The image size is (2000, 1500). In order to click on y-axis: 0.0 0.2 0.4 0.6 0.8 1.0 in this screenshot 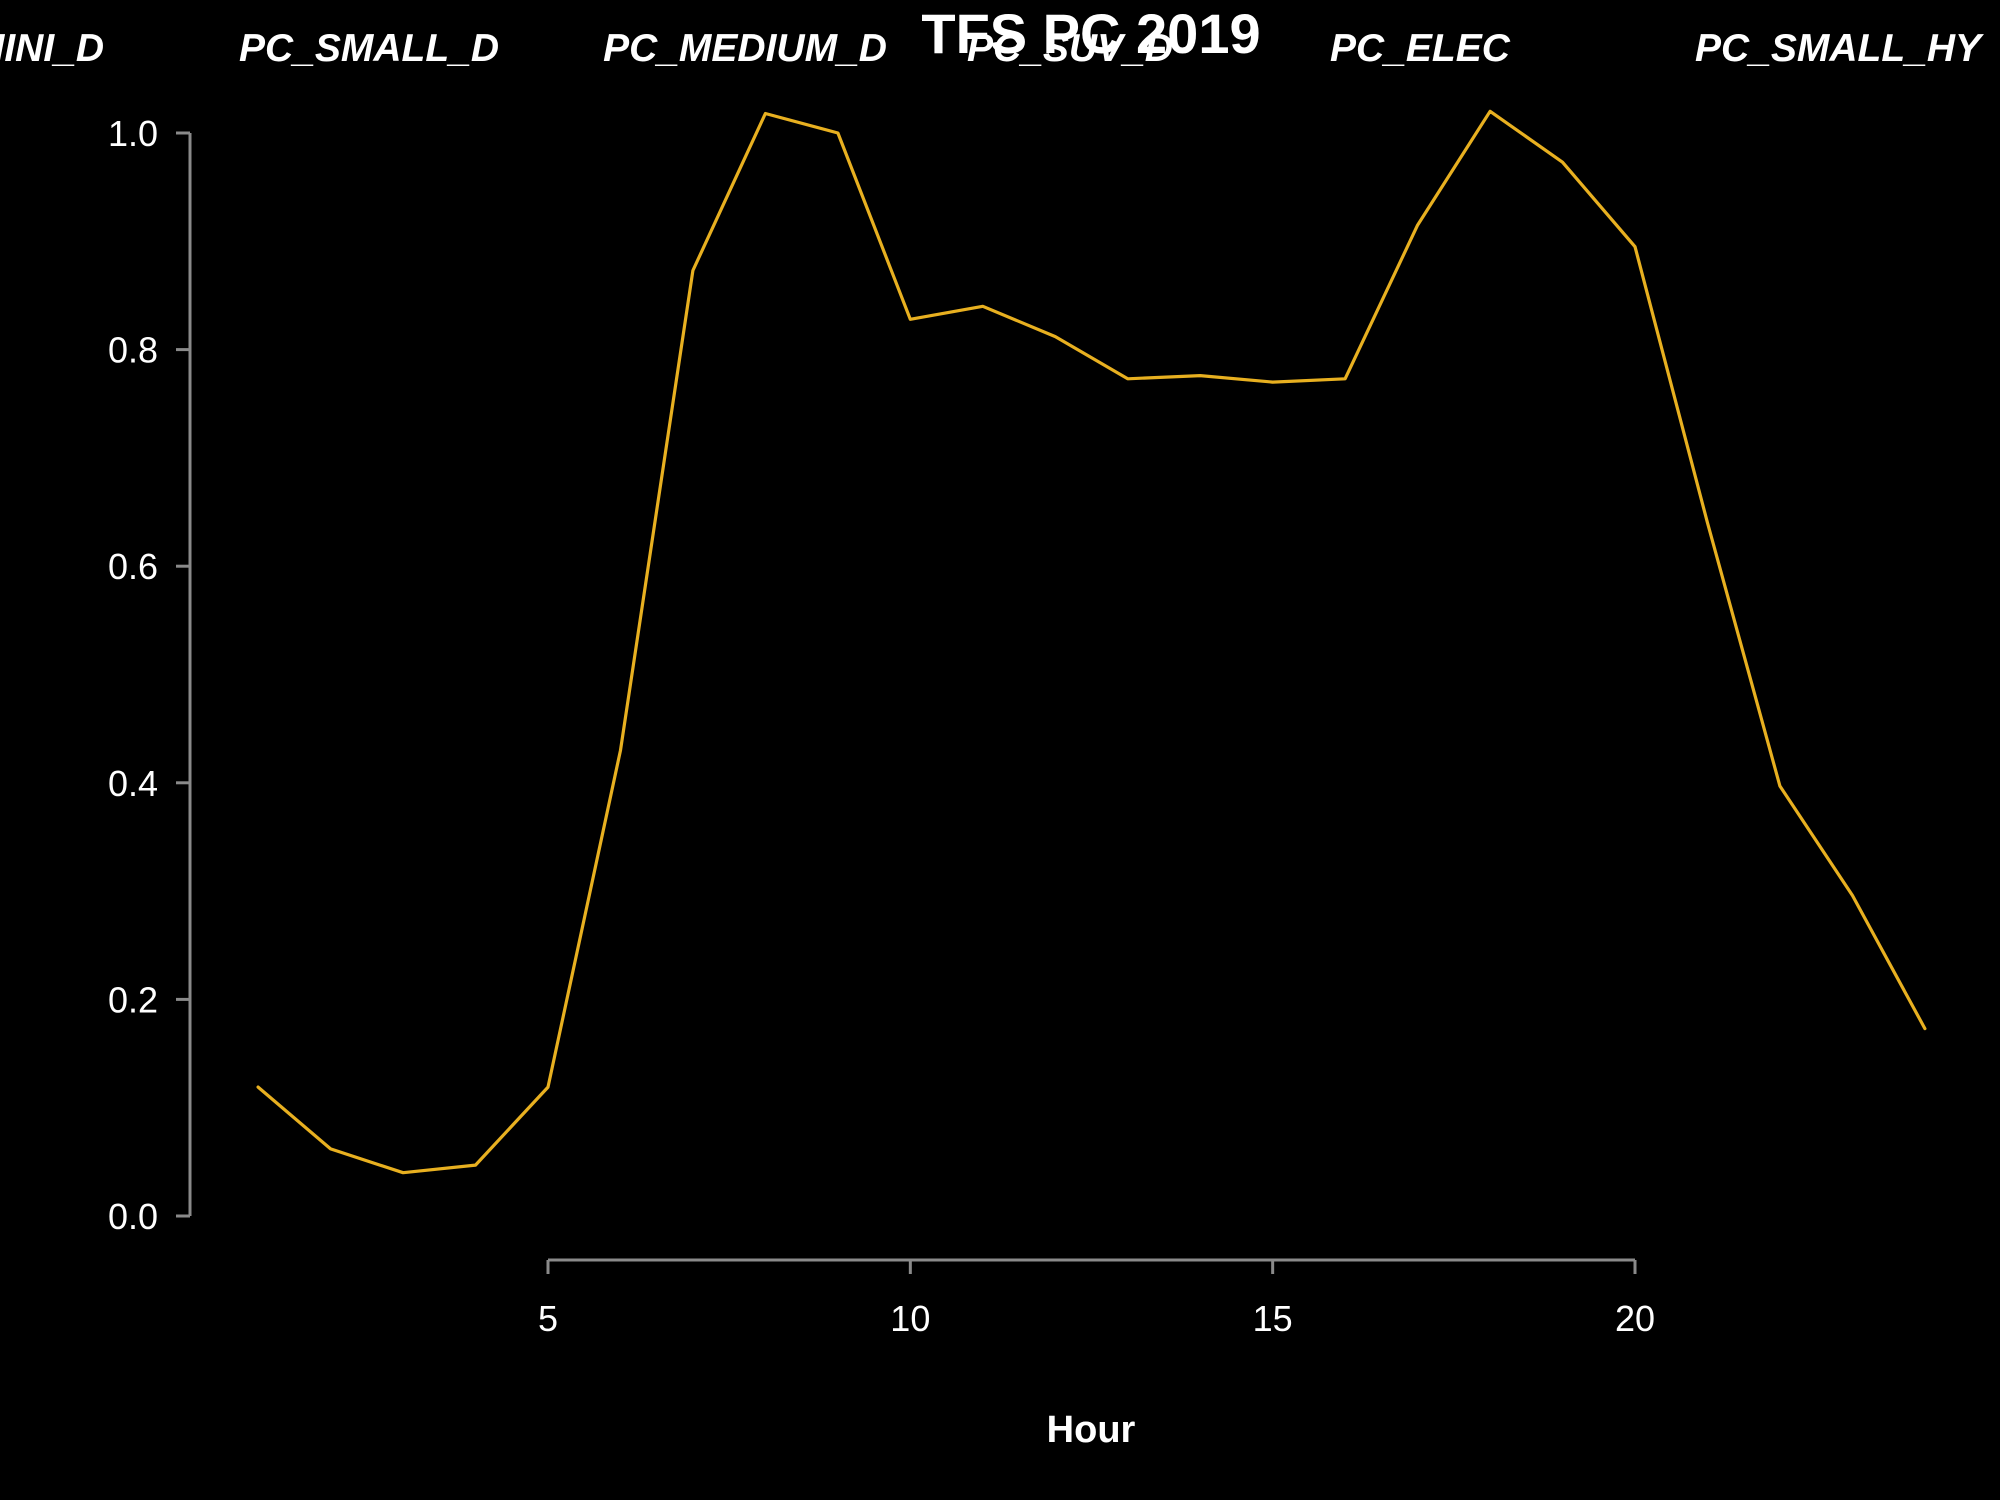, I will do `click(150, 675)`.